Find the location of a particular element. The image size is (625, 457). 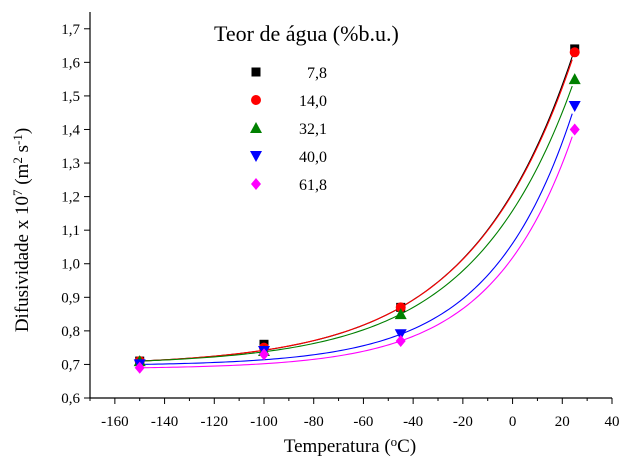

y-tick-label: 1,2 is located at coordinates (70, 198).